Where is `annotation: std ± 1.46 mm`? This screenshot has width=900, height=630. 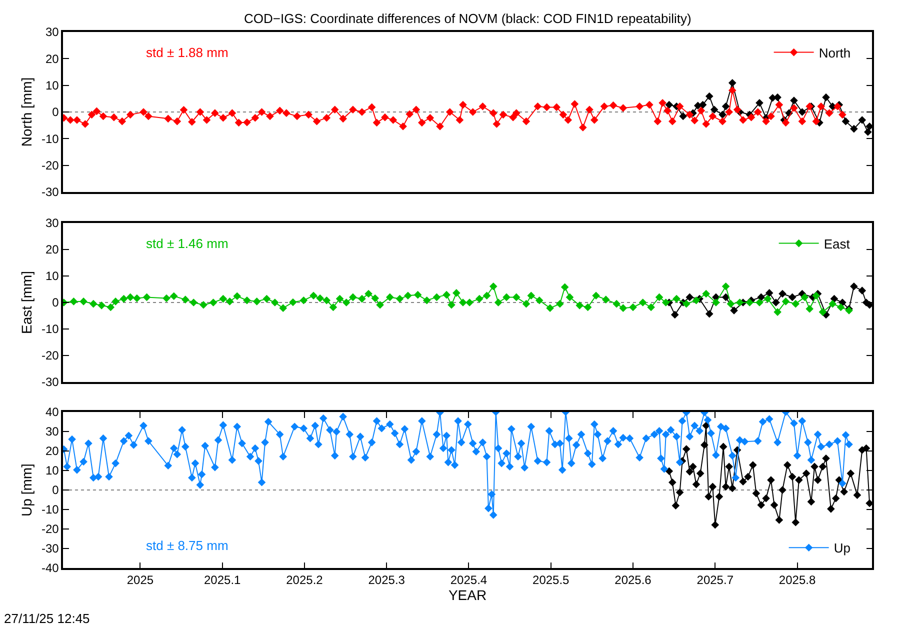
annotation: std ± 1.46 mm is located at coordinates (187, 243).